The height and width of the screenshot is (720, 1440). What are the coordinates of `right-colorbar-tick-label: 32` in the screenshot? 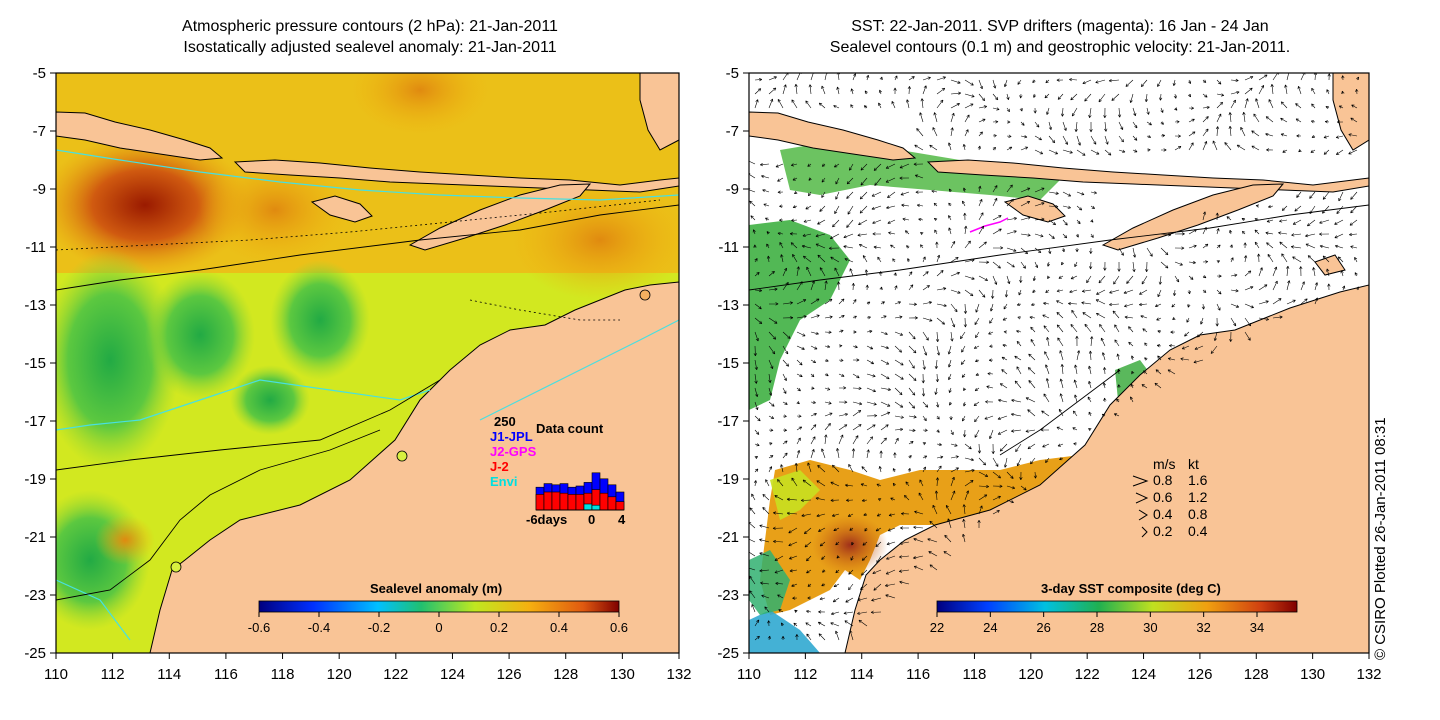 It's located at (1203, 627).